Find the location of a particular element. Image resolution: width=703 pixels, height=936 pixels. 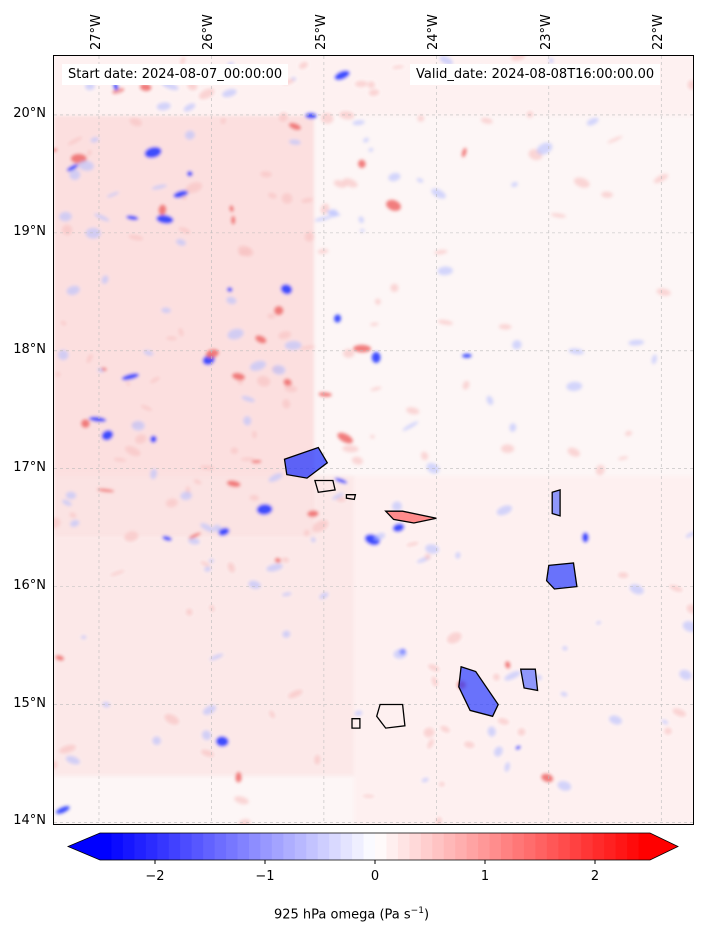

sao-nicolau-island-coastline is located at coordinates (410, 517).